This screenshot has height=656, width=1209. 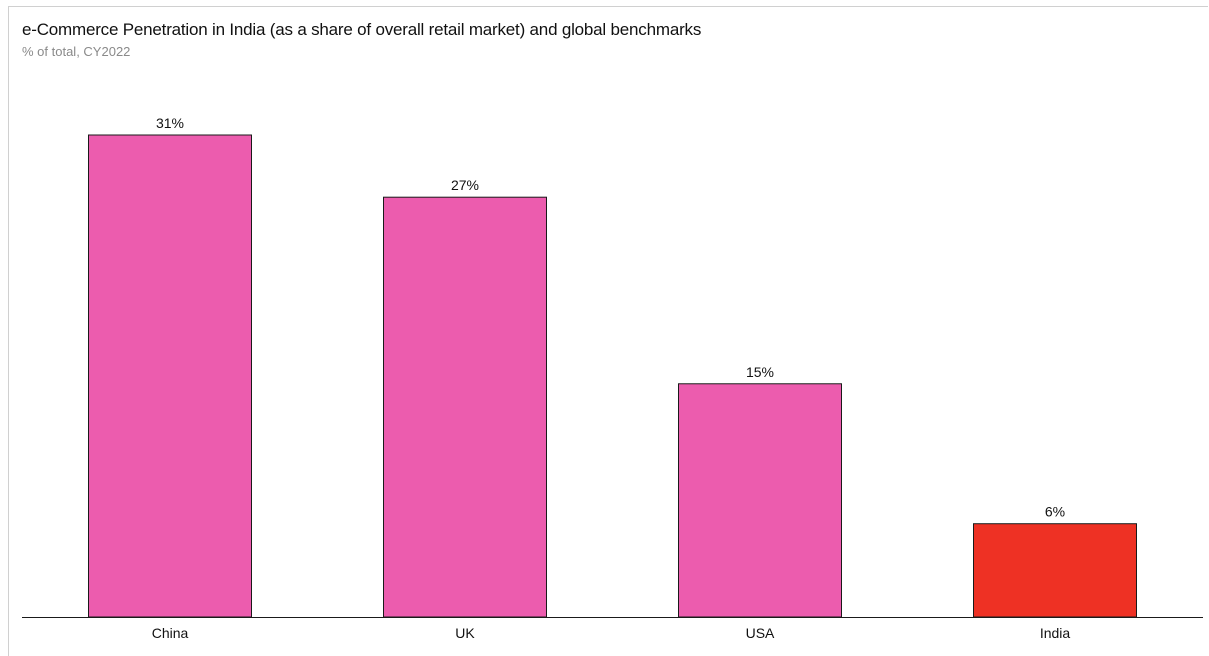 What do you see at coordinates (465, 407) in the screenshot?
I see `bar-uk` at bounding box center [465, 407].